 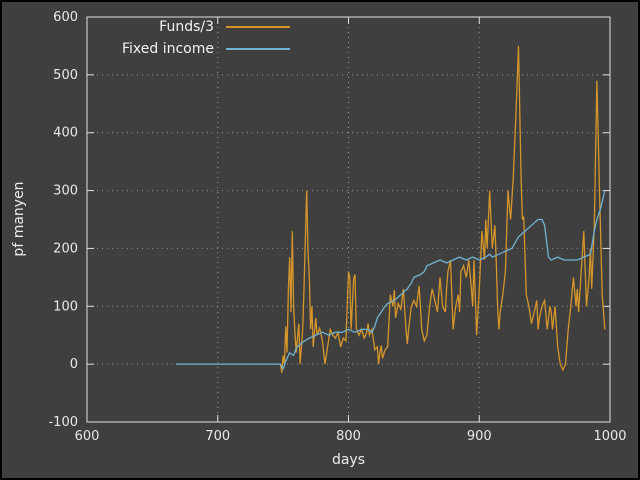 I want to click on legend-item-fixed-income: Fixed income, so click(x=177, y=49).